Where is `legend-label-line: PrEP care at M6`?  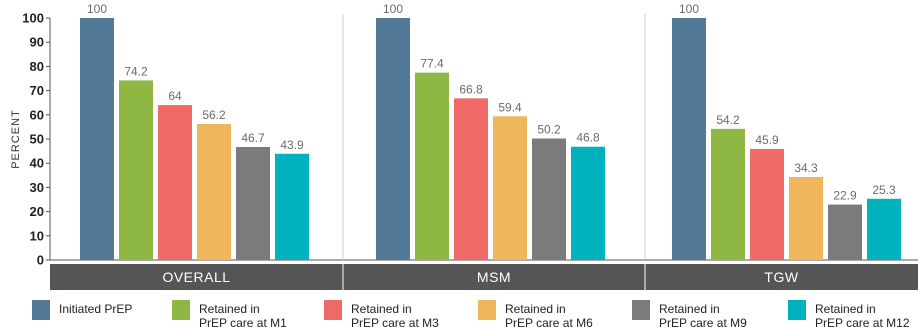 legend-label-line: PrEP care at M6 is located at coordinates (549, 323).